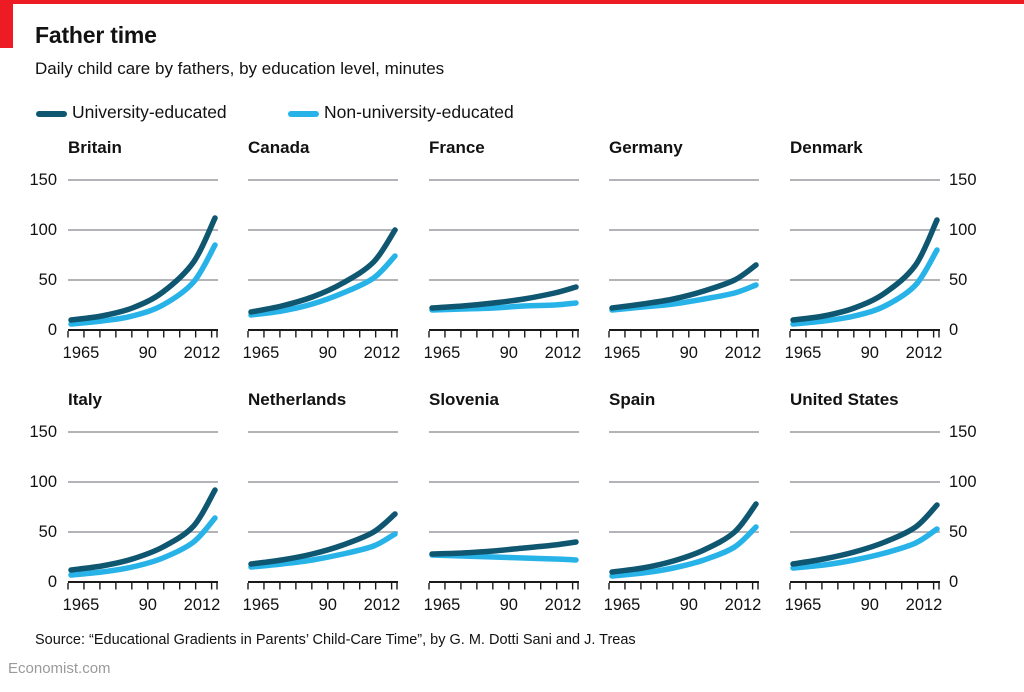 The width and height of the screenshot is (1024, 692). I want to click on panel-title: United States, so click(844, 399).